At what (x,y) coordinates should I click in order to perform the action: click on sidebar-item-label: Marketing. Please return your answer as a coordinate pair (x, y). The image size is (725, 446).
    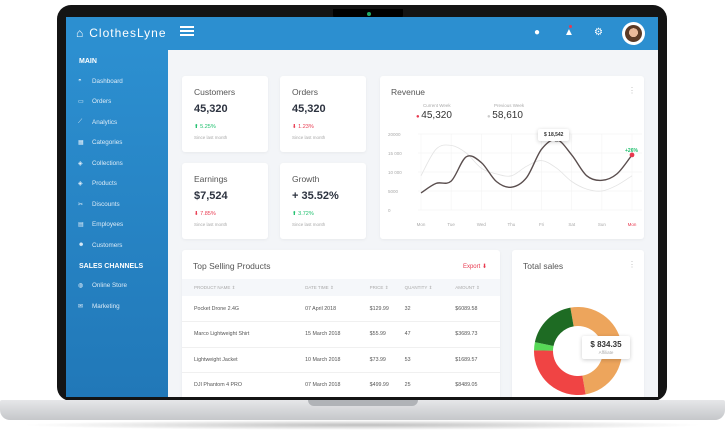
    Looking at the image, I should click on (106, 306).